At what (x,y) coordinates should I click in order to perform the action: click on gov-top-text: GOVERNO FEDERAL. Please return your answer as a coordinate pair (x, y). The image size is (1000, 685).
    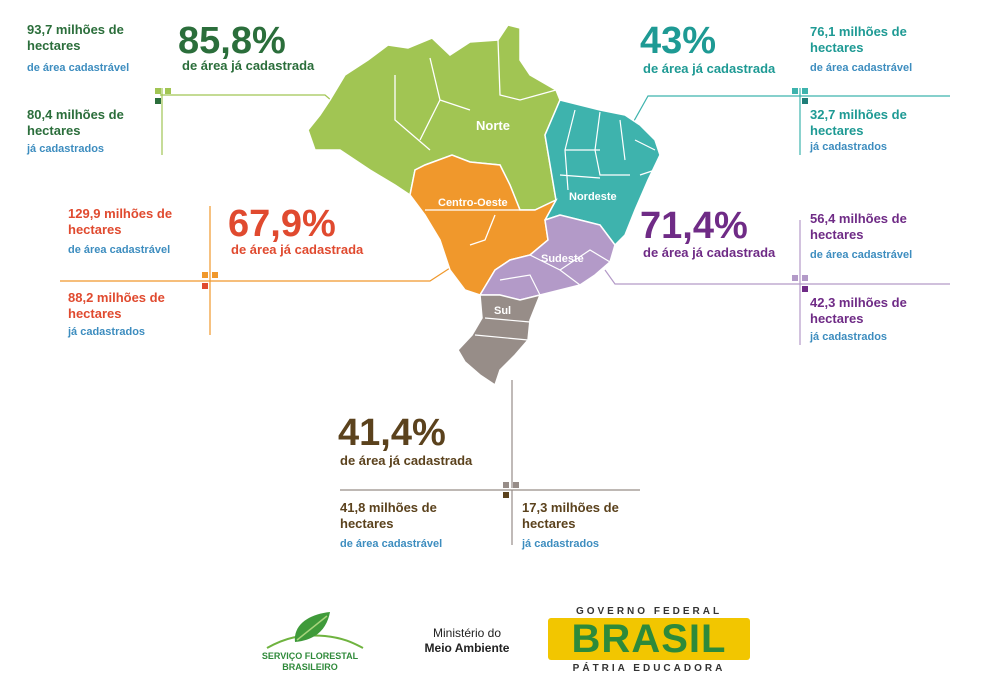
    Looking at the image, I should click on (649, 611).